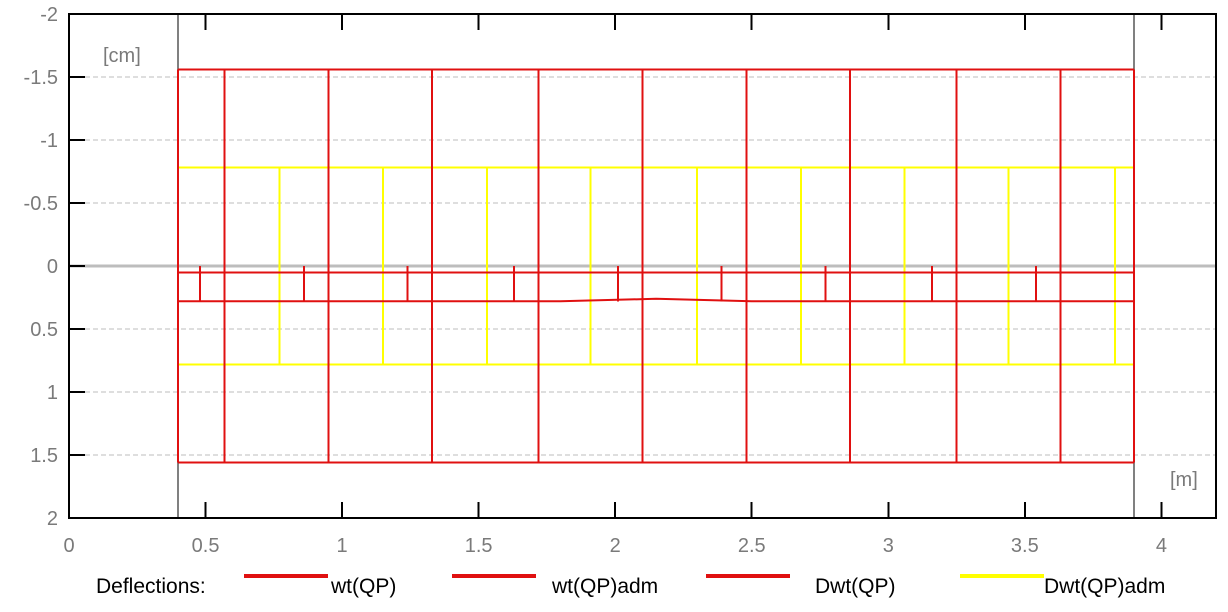 The width and height of the screenshot is (1228, 612). I want to click on legend-title: Deflections:, so click(151, 586).